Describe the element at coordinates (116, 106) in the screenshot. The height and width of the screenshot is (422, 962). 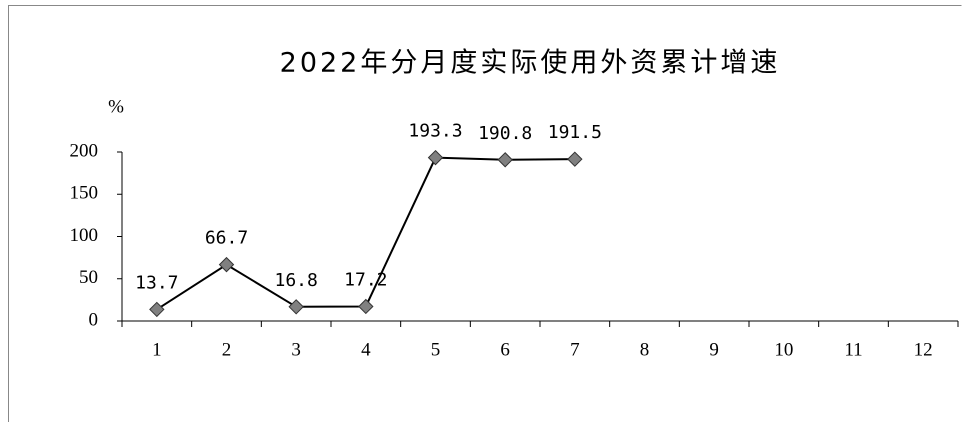
I see `y-axis-label: %` at that location.